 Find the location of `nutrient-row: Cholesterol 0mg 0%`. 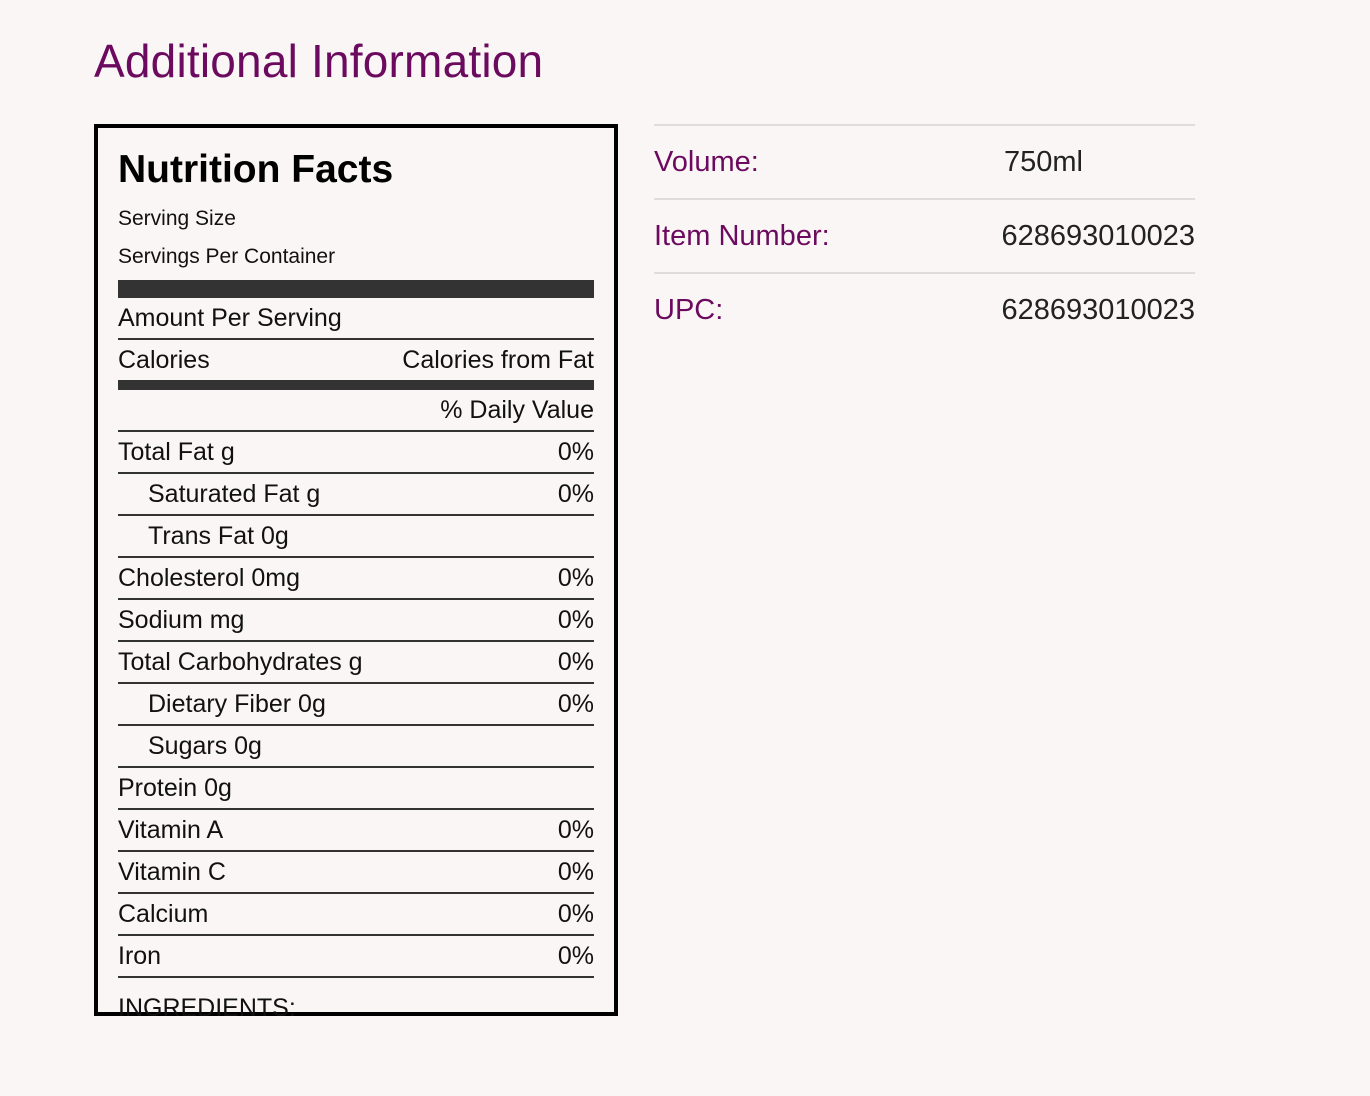

nutrient-row: Cholesterol 0mg 0% is located at coordinates (356, 579).